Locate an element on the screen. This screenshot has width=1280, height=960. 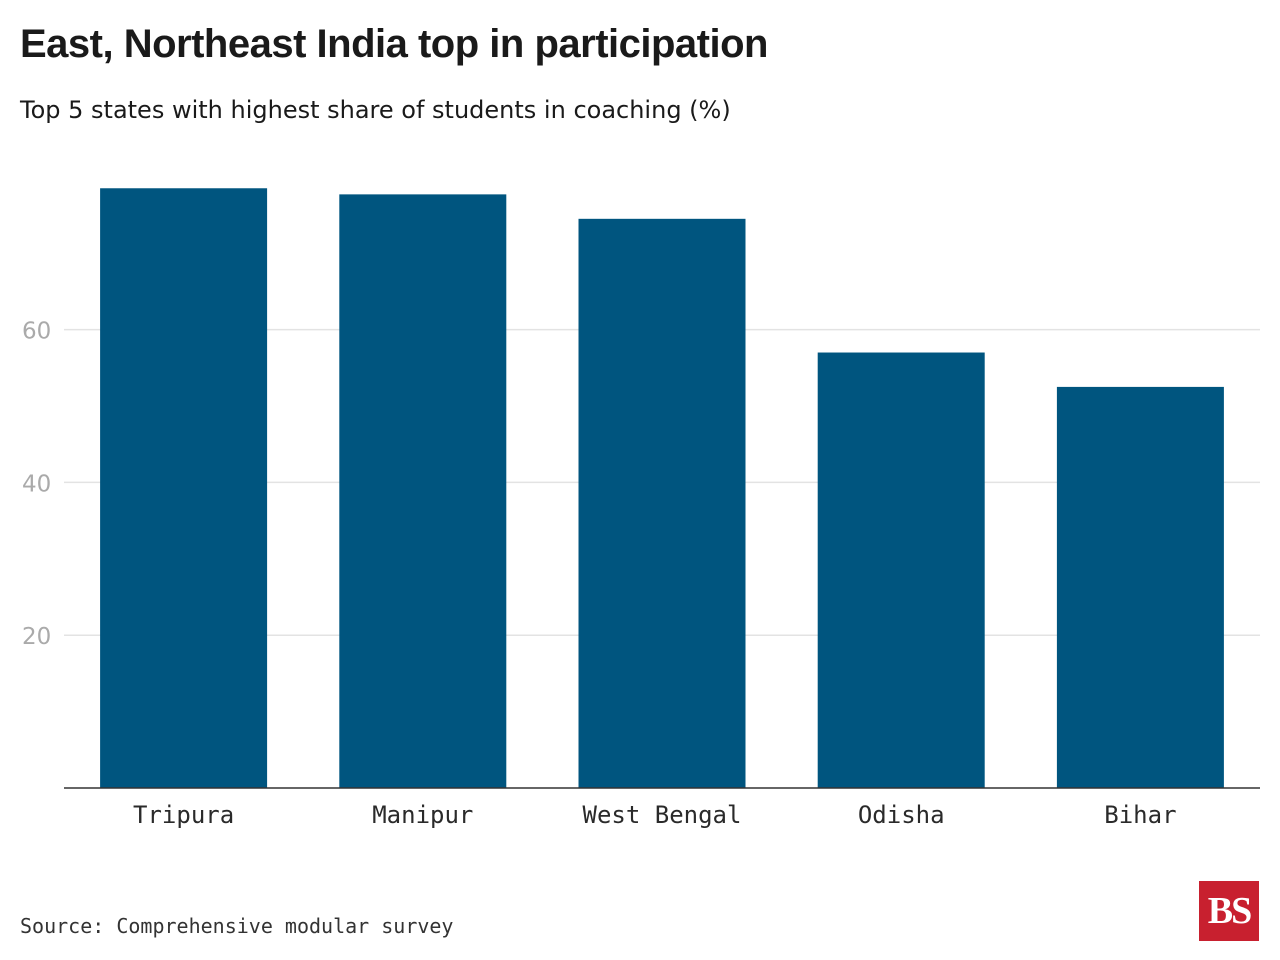
y-tick-label-20: 20 is located at coordinates (36, 637).